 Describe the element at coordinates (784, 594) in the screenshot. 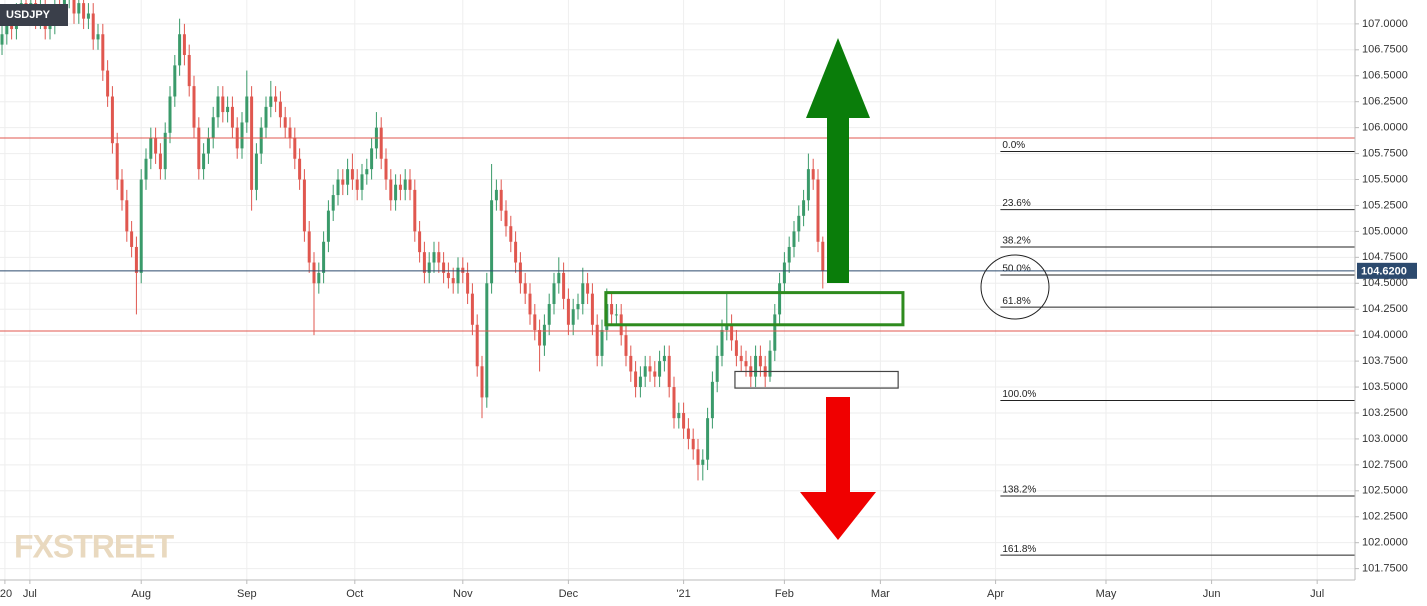

I see `x-tick-label: Feb` at that location.